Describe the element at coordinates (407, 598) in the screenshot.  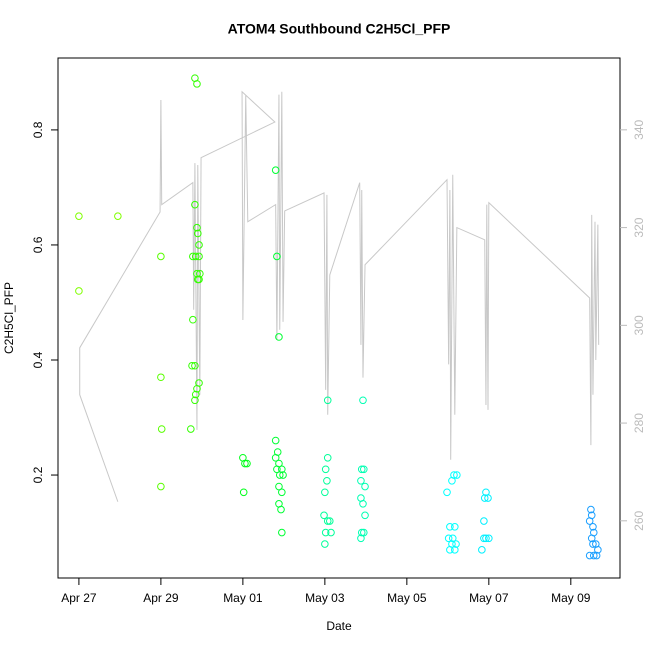
I see `x-tick-label: May 05` at that location.